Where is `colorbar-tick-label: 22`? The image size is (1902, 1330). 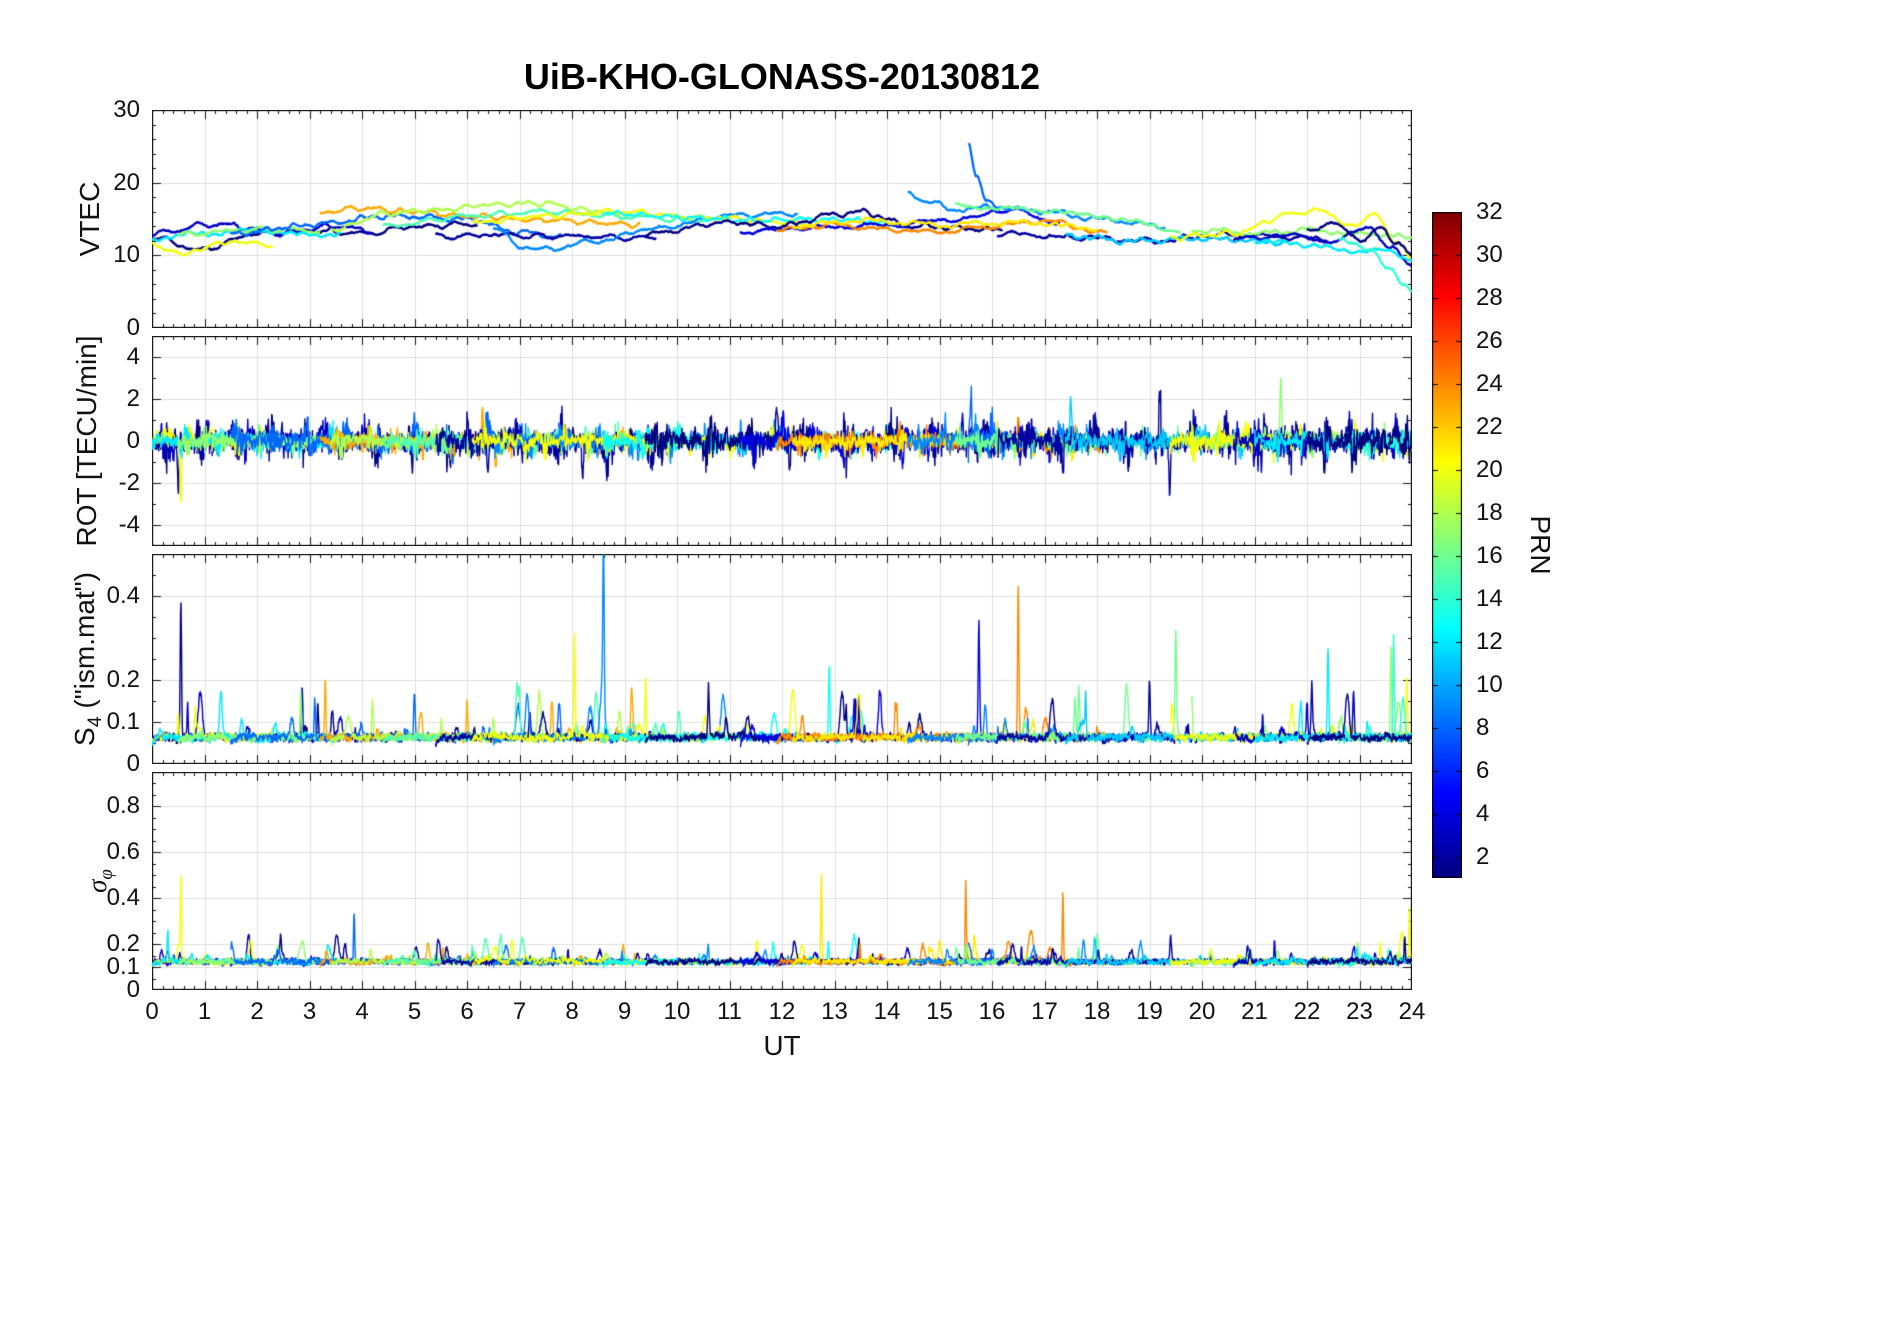
colorbar-tick-label: 22 is located at coordinates (1489, 426).